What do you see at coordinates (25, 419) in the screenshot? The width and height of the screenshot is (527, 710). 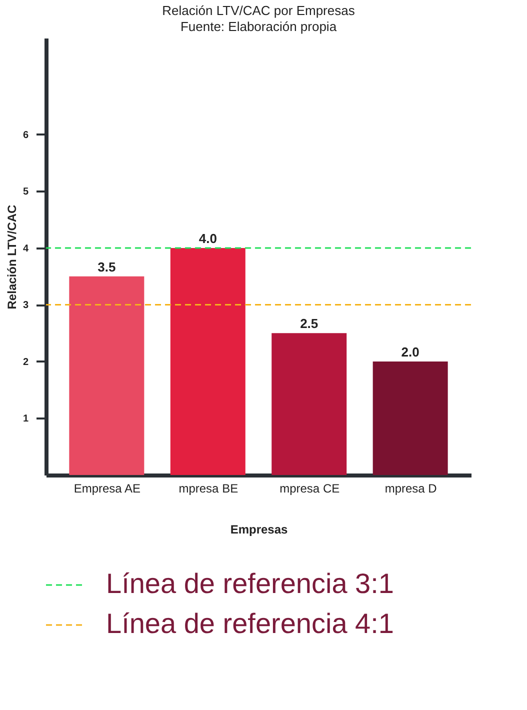 I see `y-tick-label: 1` at bounding box center [25, 419].